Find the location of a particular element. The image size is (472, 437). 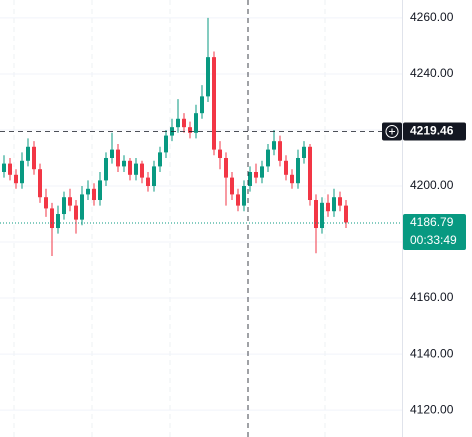

y-tick-label: 4160.00 is located at coordinates (432, 297).